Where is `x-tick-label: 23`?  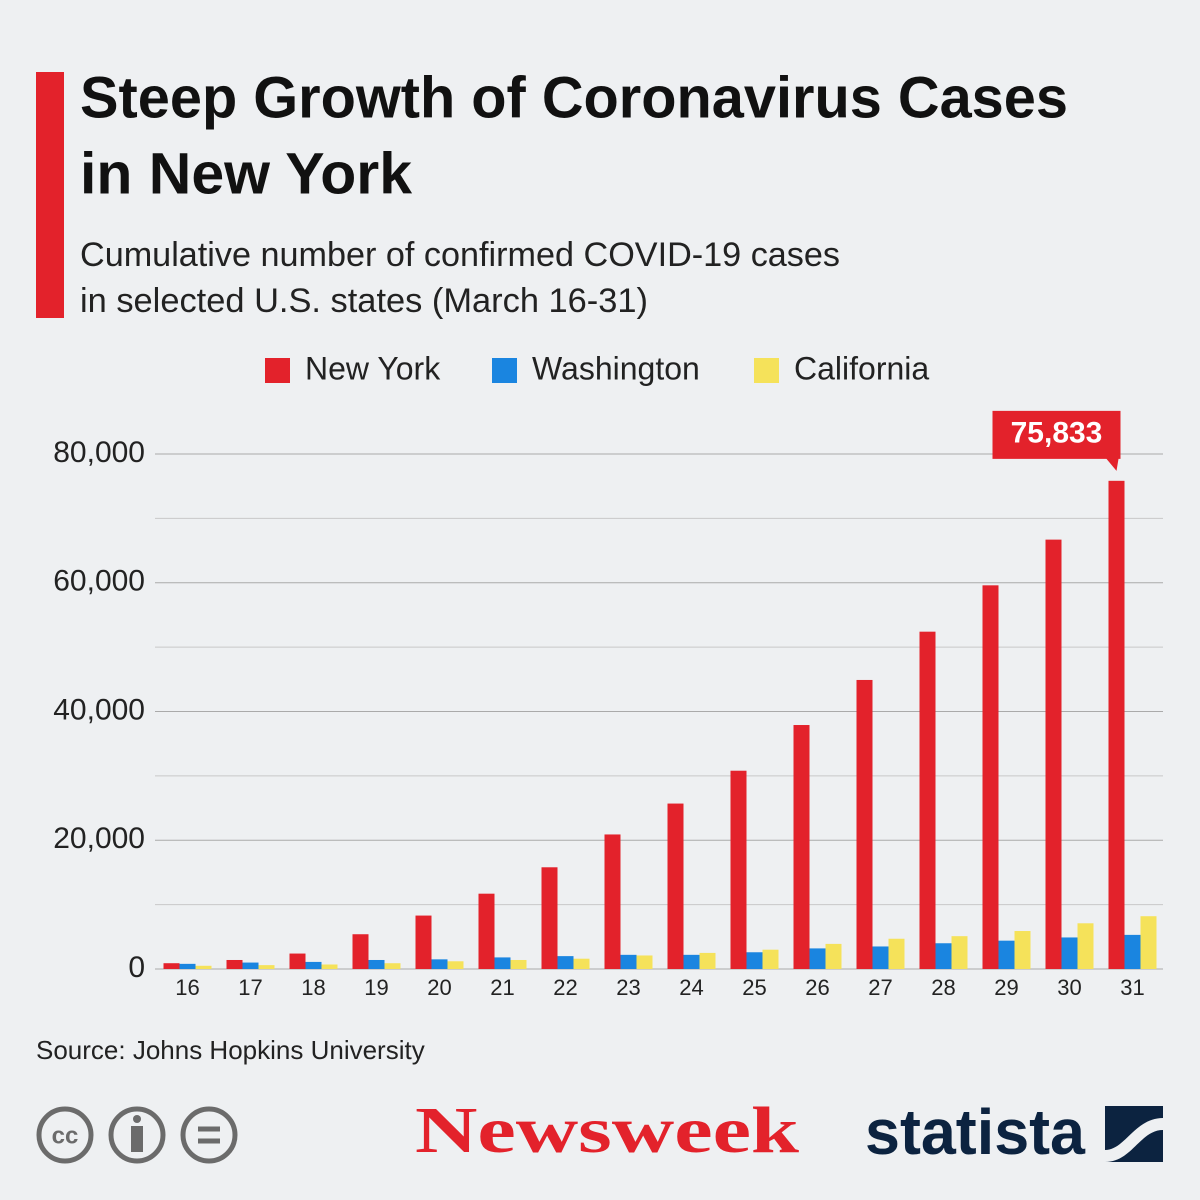
x-tick-label: 23 is located at coordinates (628, 987).